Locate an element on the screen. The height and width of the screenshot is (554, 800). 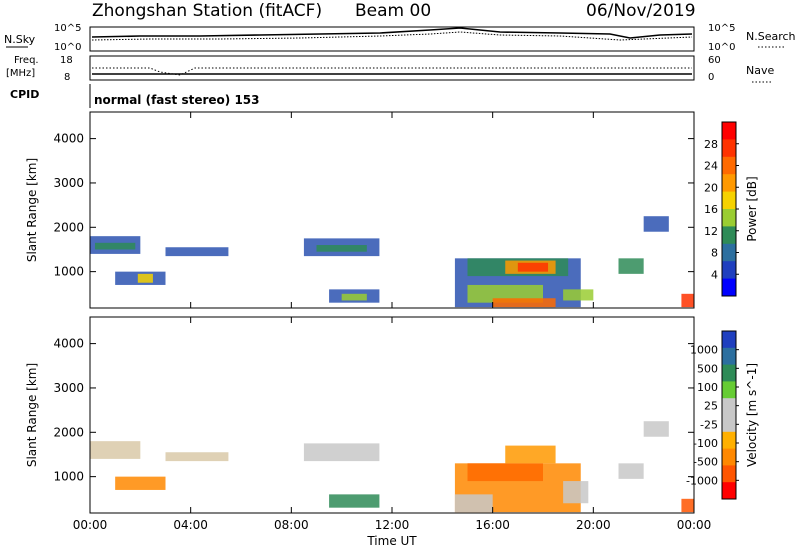
nave-right-tick-bottom: 0 is located at coordinates (711, 77).